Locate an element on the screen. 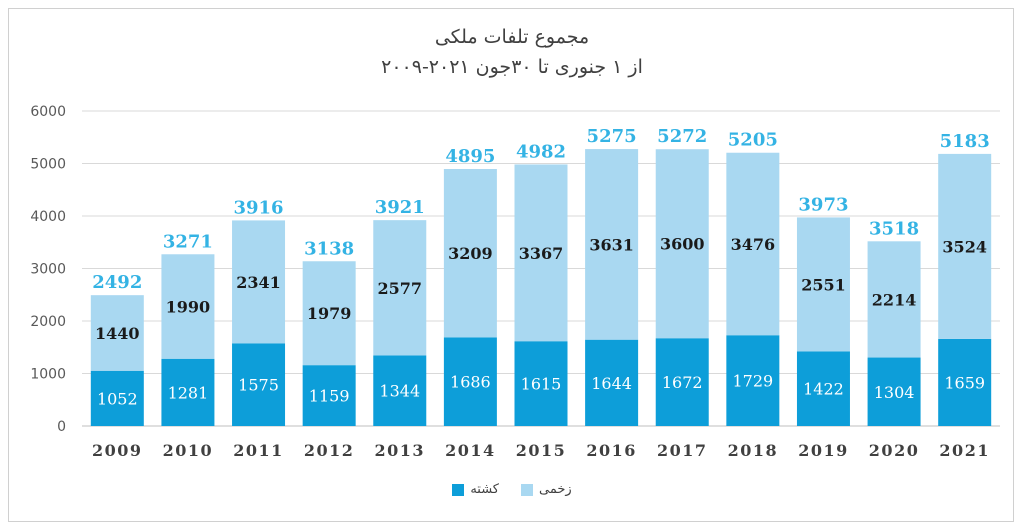  data-label-injured: 2214 is located at coordinates (894, 299).